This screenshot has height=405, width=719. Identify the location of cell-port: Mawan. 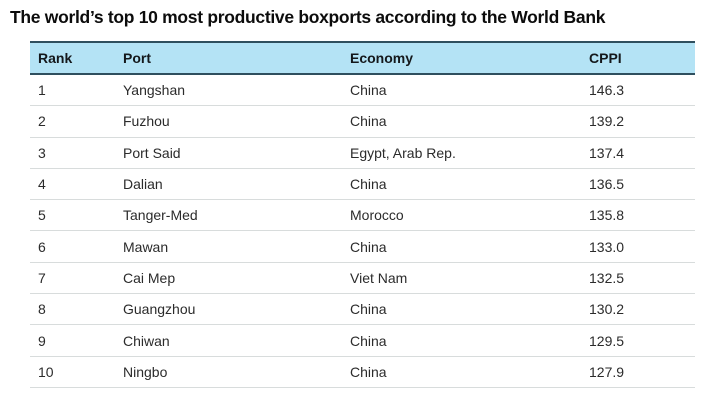
(146, 246).